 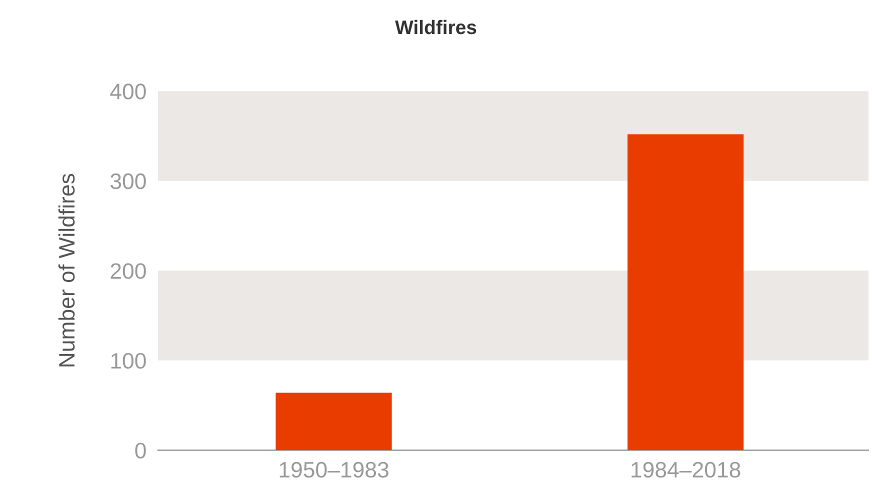 What do you see at coordinates (140, 450) in the screenshot?
I see `y-tick-label: 0` at bounding box center [140, 450].